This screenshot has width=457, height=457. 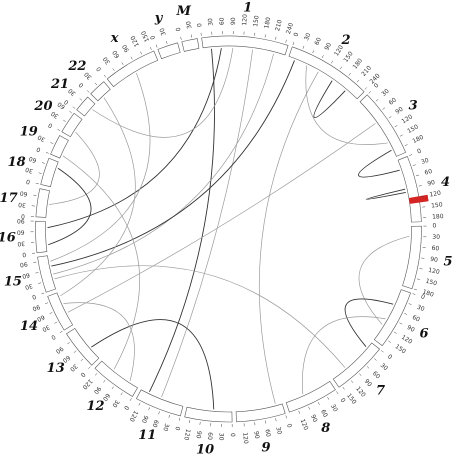 I want to click on chromosome-13-tick-label: 30, so click(x=73, y=367).